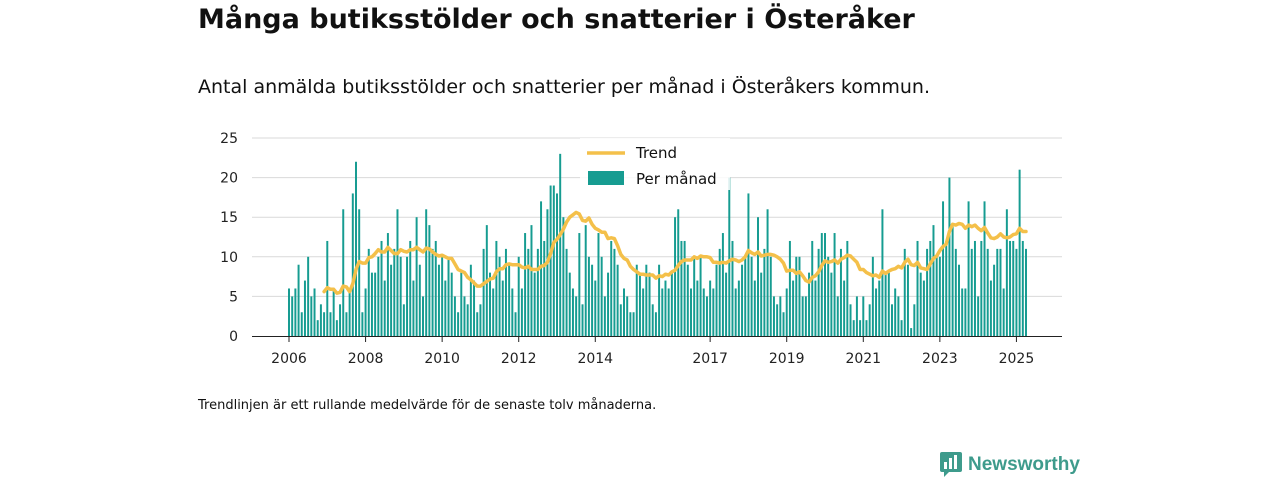  I want to click on y-tick-label: 0, so click(233, 337).